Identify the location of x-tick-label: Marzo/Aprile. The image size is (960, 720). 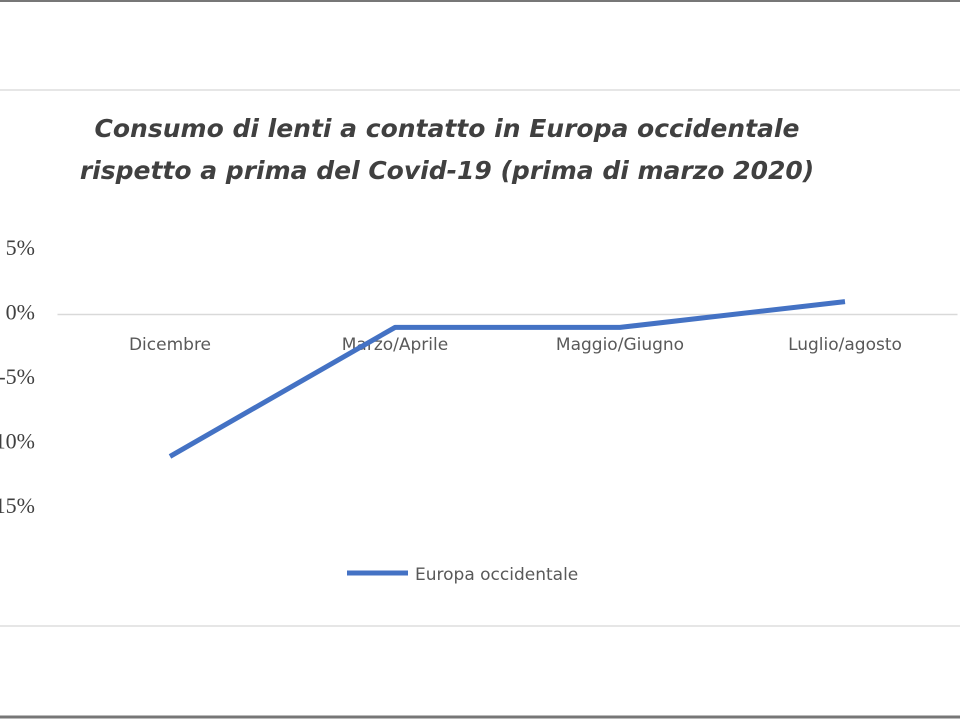
(395, 345).